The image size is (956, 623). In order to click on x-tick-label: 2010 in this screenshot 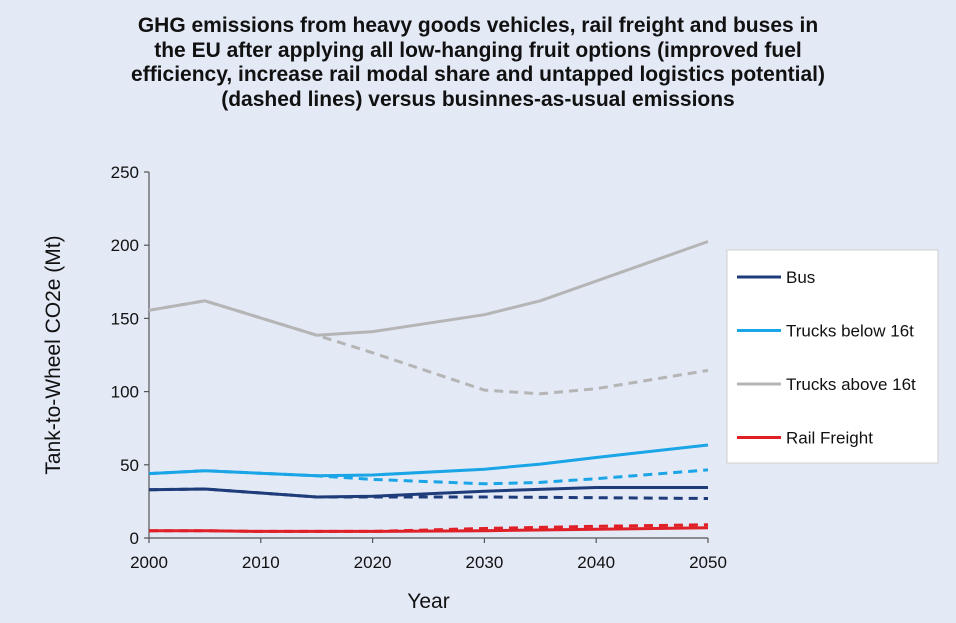, I will do `click(261, 562)`.